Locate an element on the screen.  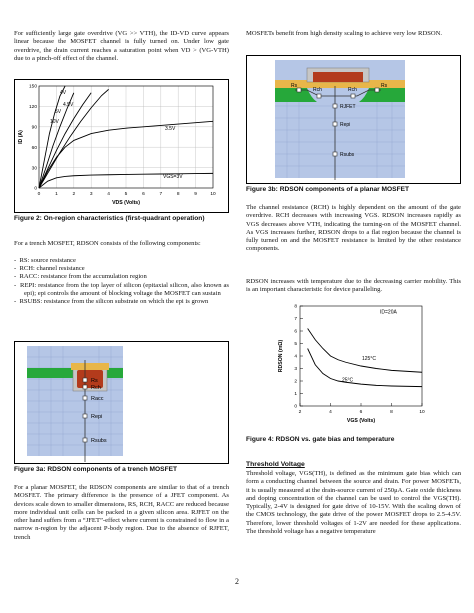
rsubs-symbol is located at coordinates (335, 154).